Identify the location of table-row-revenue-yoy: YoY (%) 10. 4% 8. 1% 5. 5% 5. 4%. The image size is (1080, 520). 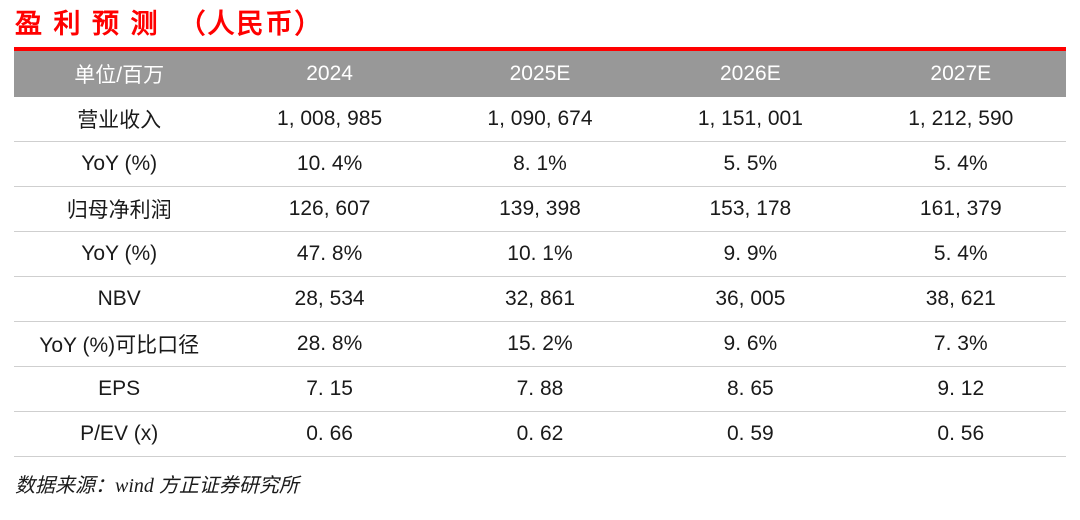
(540, 164).